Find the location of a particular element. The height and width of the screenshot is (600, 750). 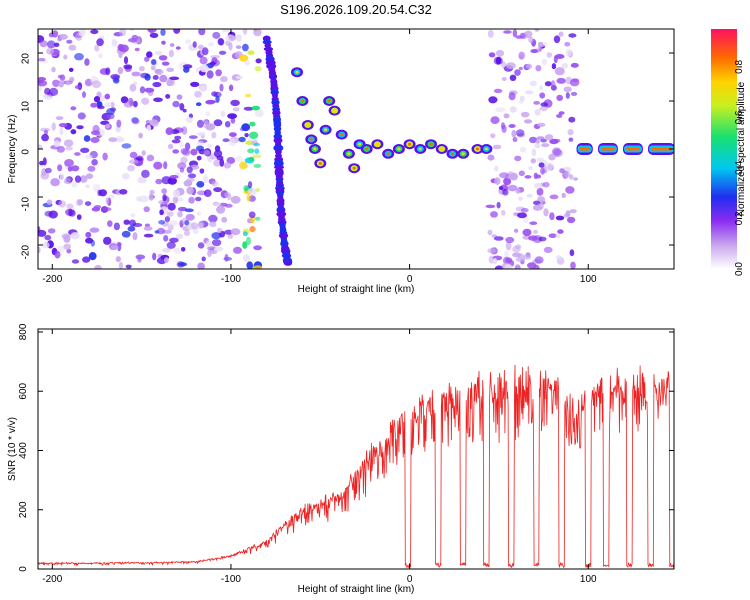

spectrogram-xtick-label: -100 is located at coordinates (231, 279).